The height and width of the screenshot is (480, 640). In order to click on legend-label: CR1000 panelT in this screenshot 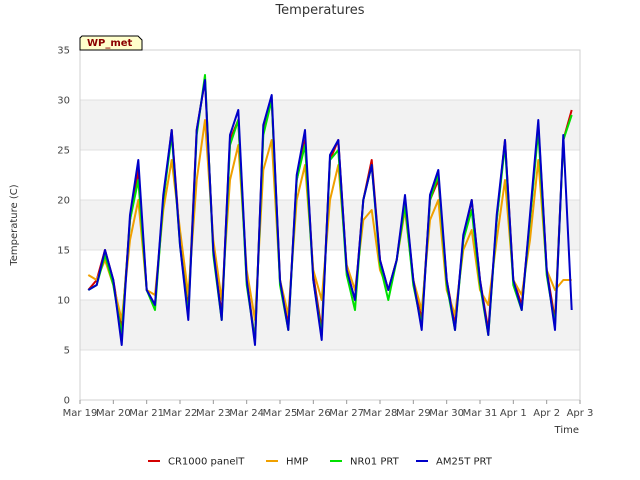, I will do `click(206, 462)`.